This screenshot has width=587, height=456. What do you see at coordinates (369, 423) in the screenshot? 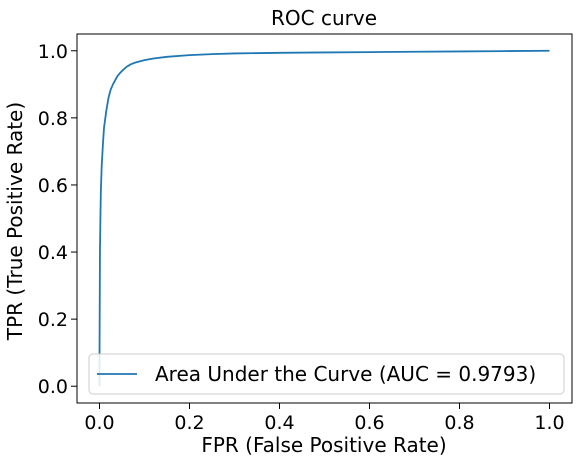
I see `x-tick-label: 0.6` at bounding box center [369, 423].